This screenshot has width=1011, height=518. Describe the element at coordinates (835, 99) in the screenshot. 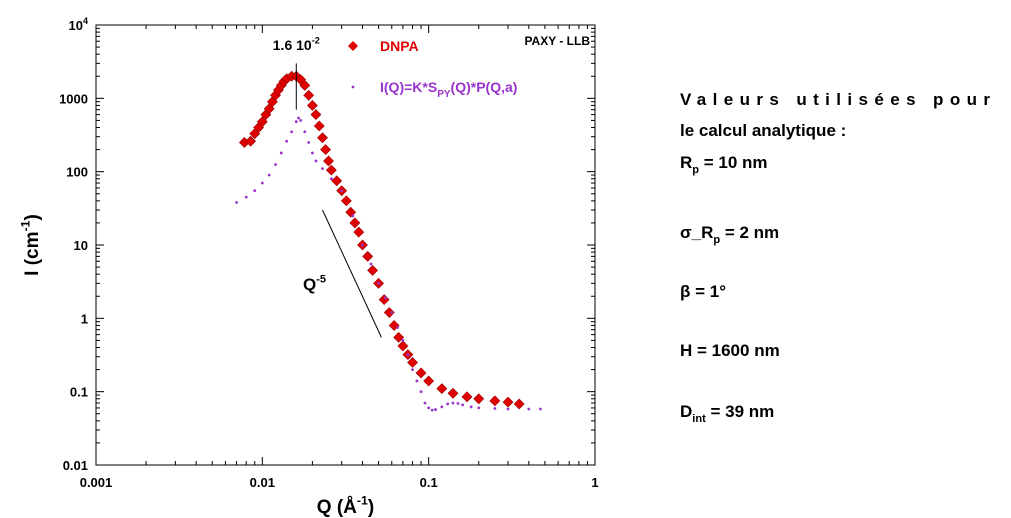

I see `side-heading: Valeurs utilisées pour` at that location.